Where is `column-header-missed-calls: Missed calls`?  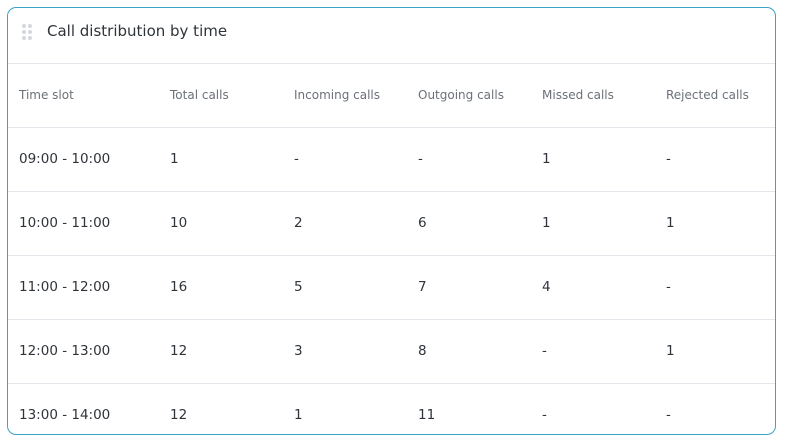 column-header-missed-calls: Missed calls is located at coordinates (604, 96).